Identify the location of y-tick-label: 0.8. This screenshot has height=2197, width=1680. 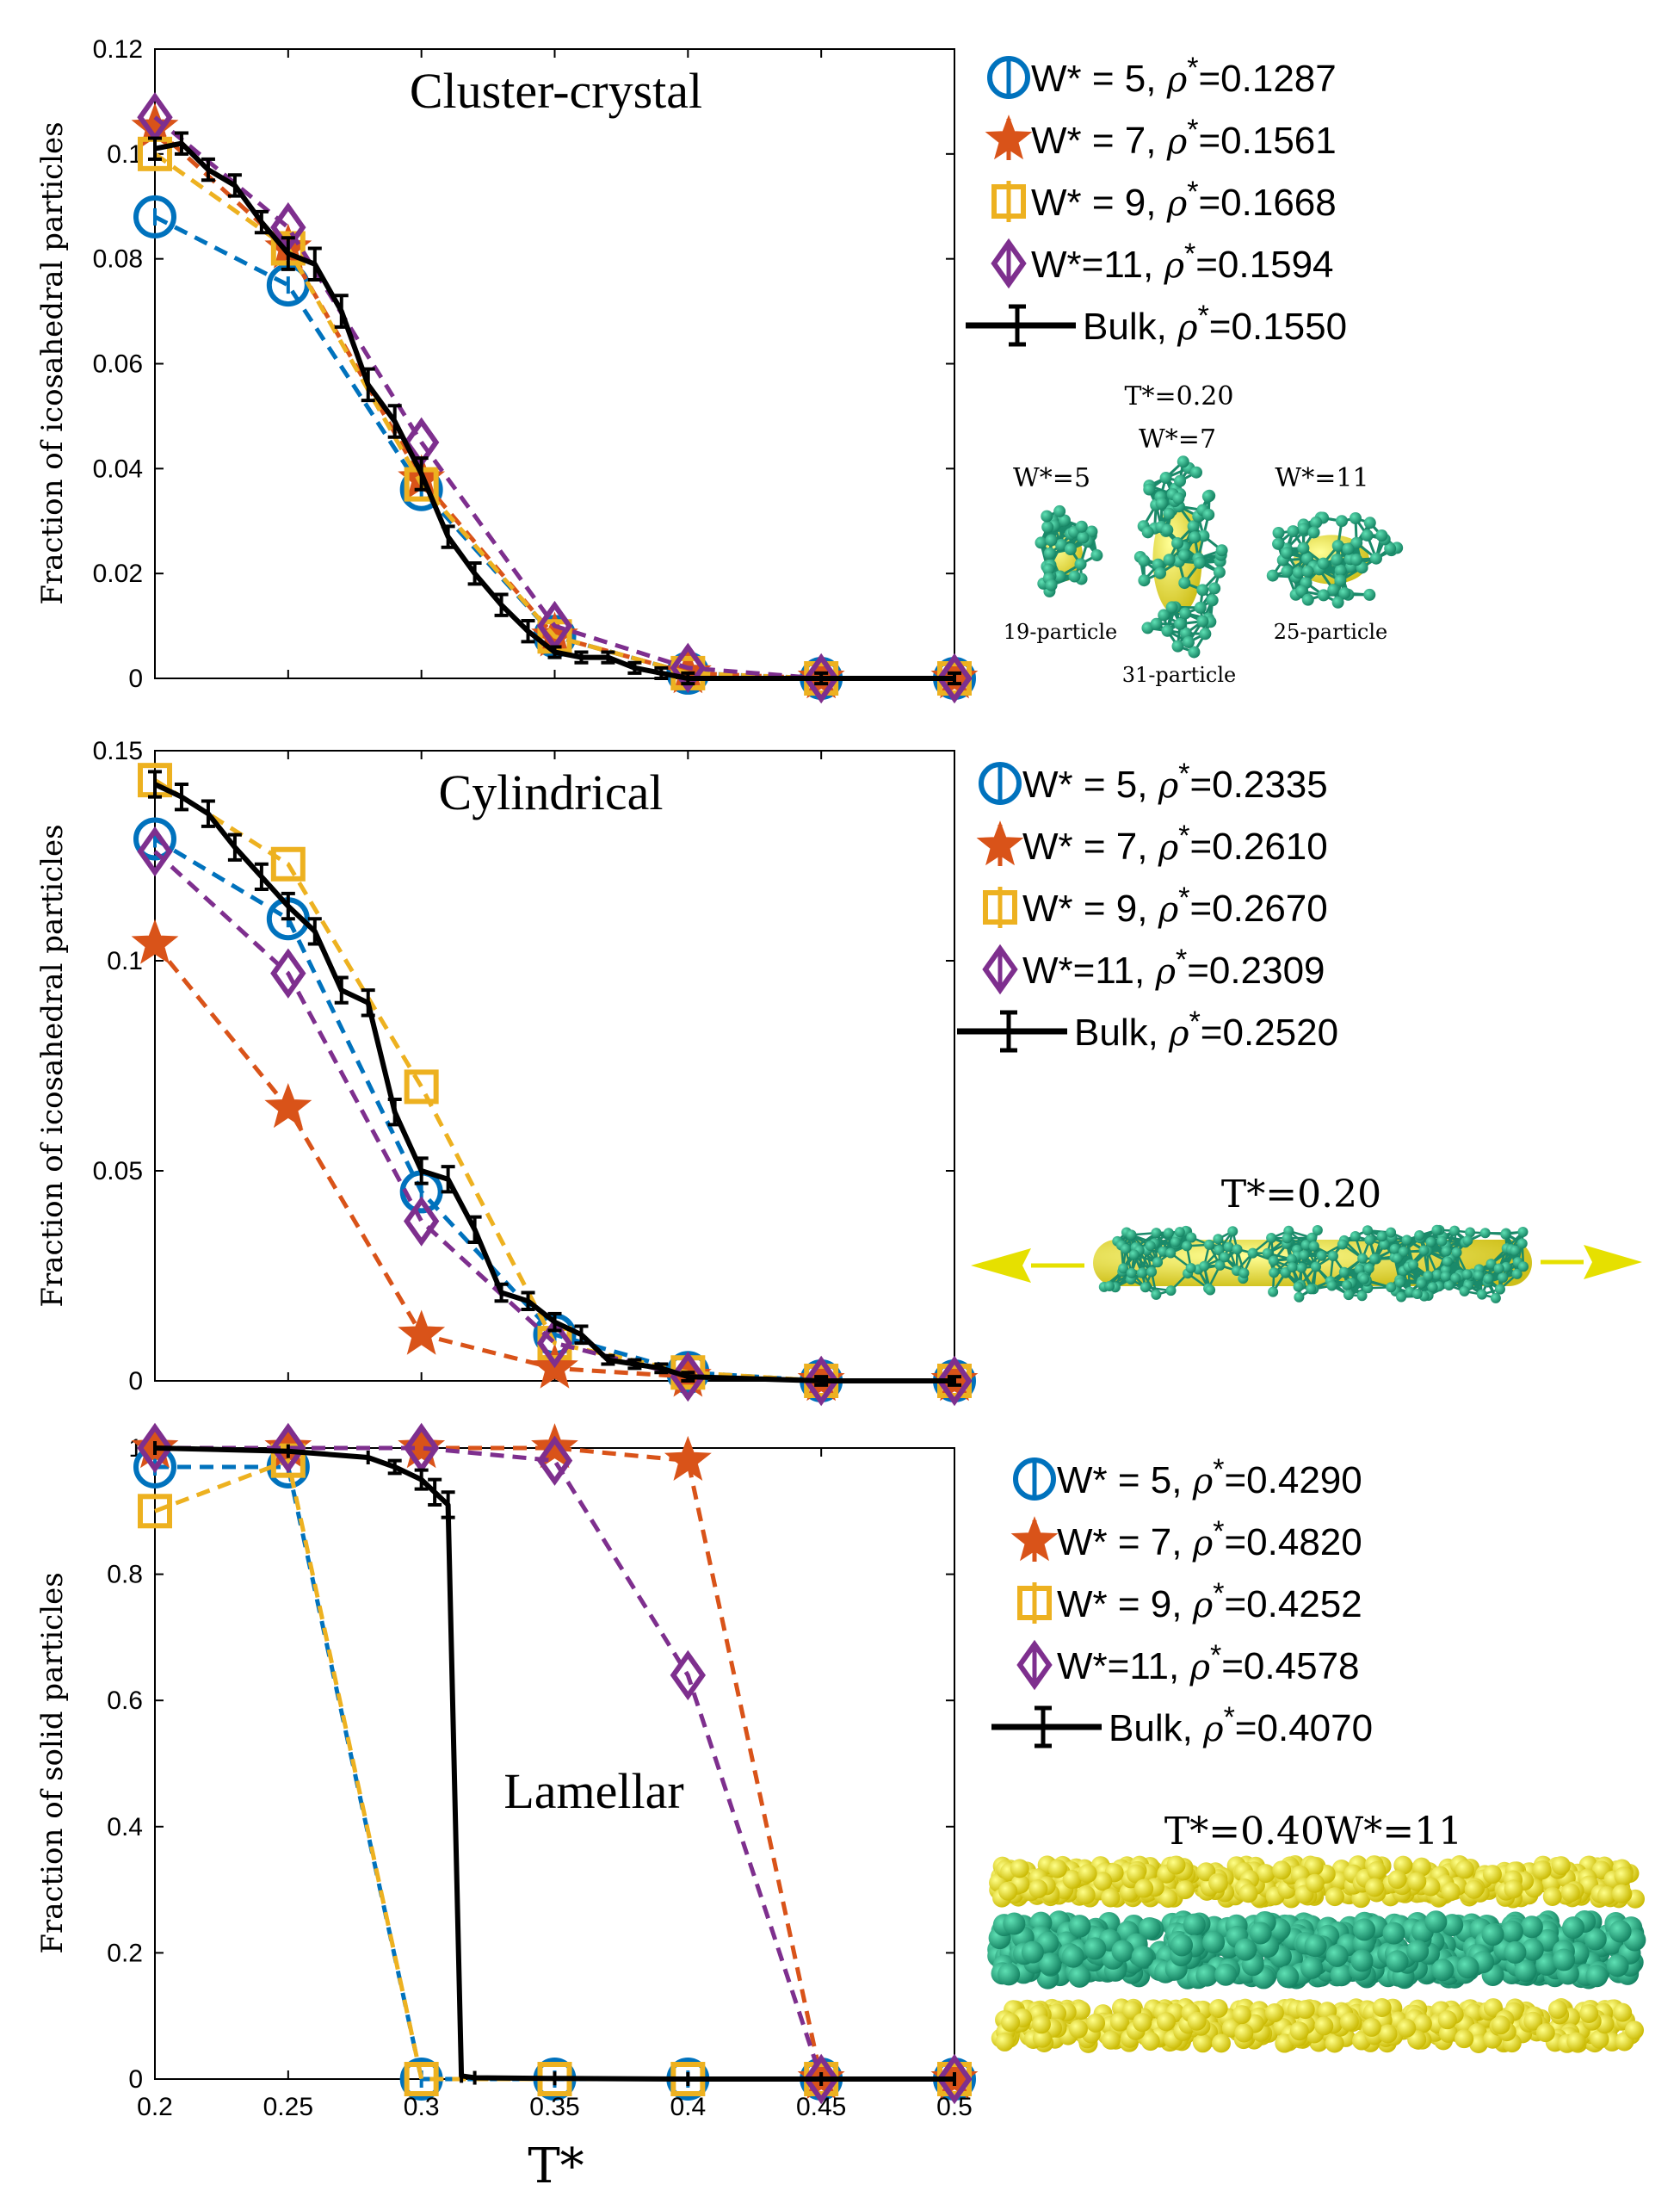
(125, 1575).